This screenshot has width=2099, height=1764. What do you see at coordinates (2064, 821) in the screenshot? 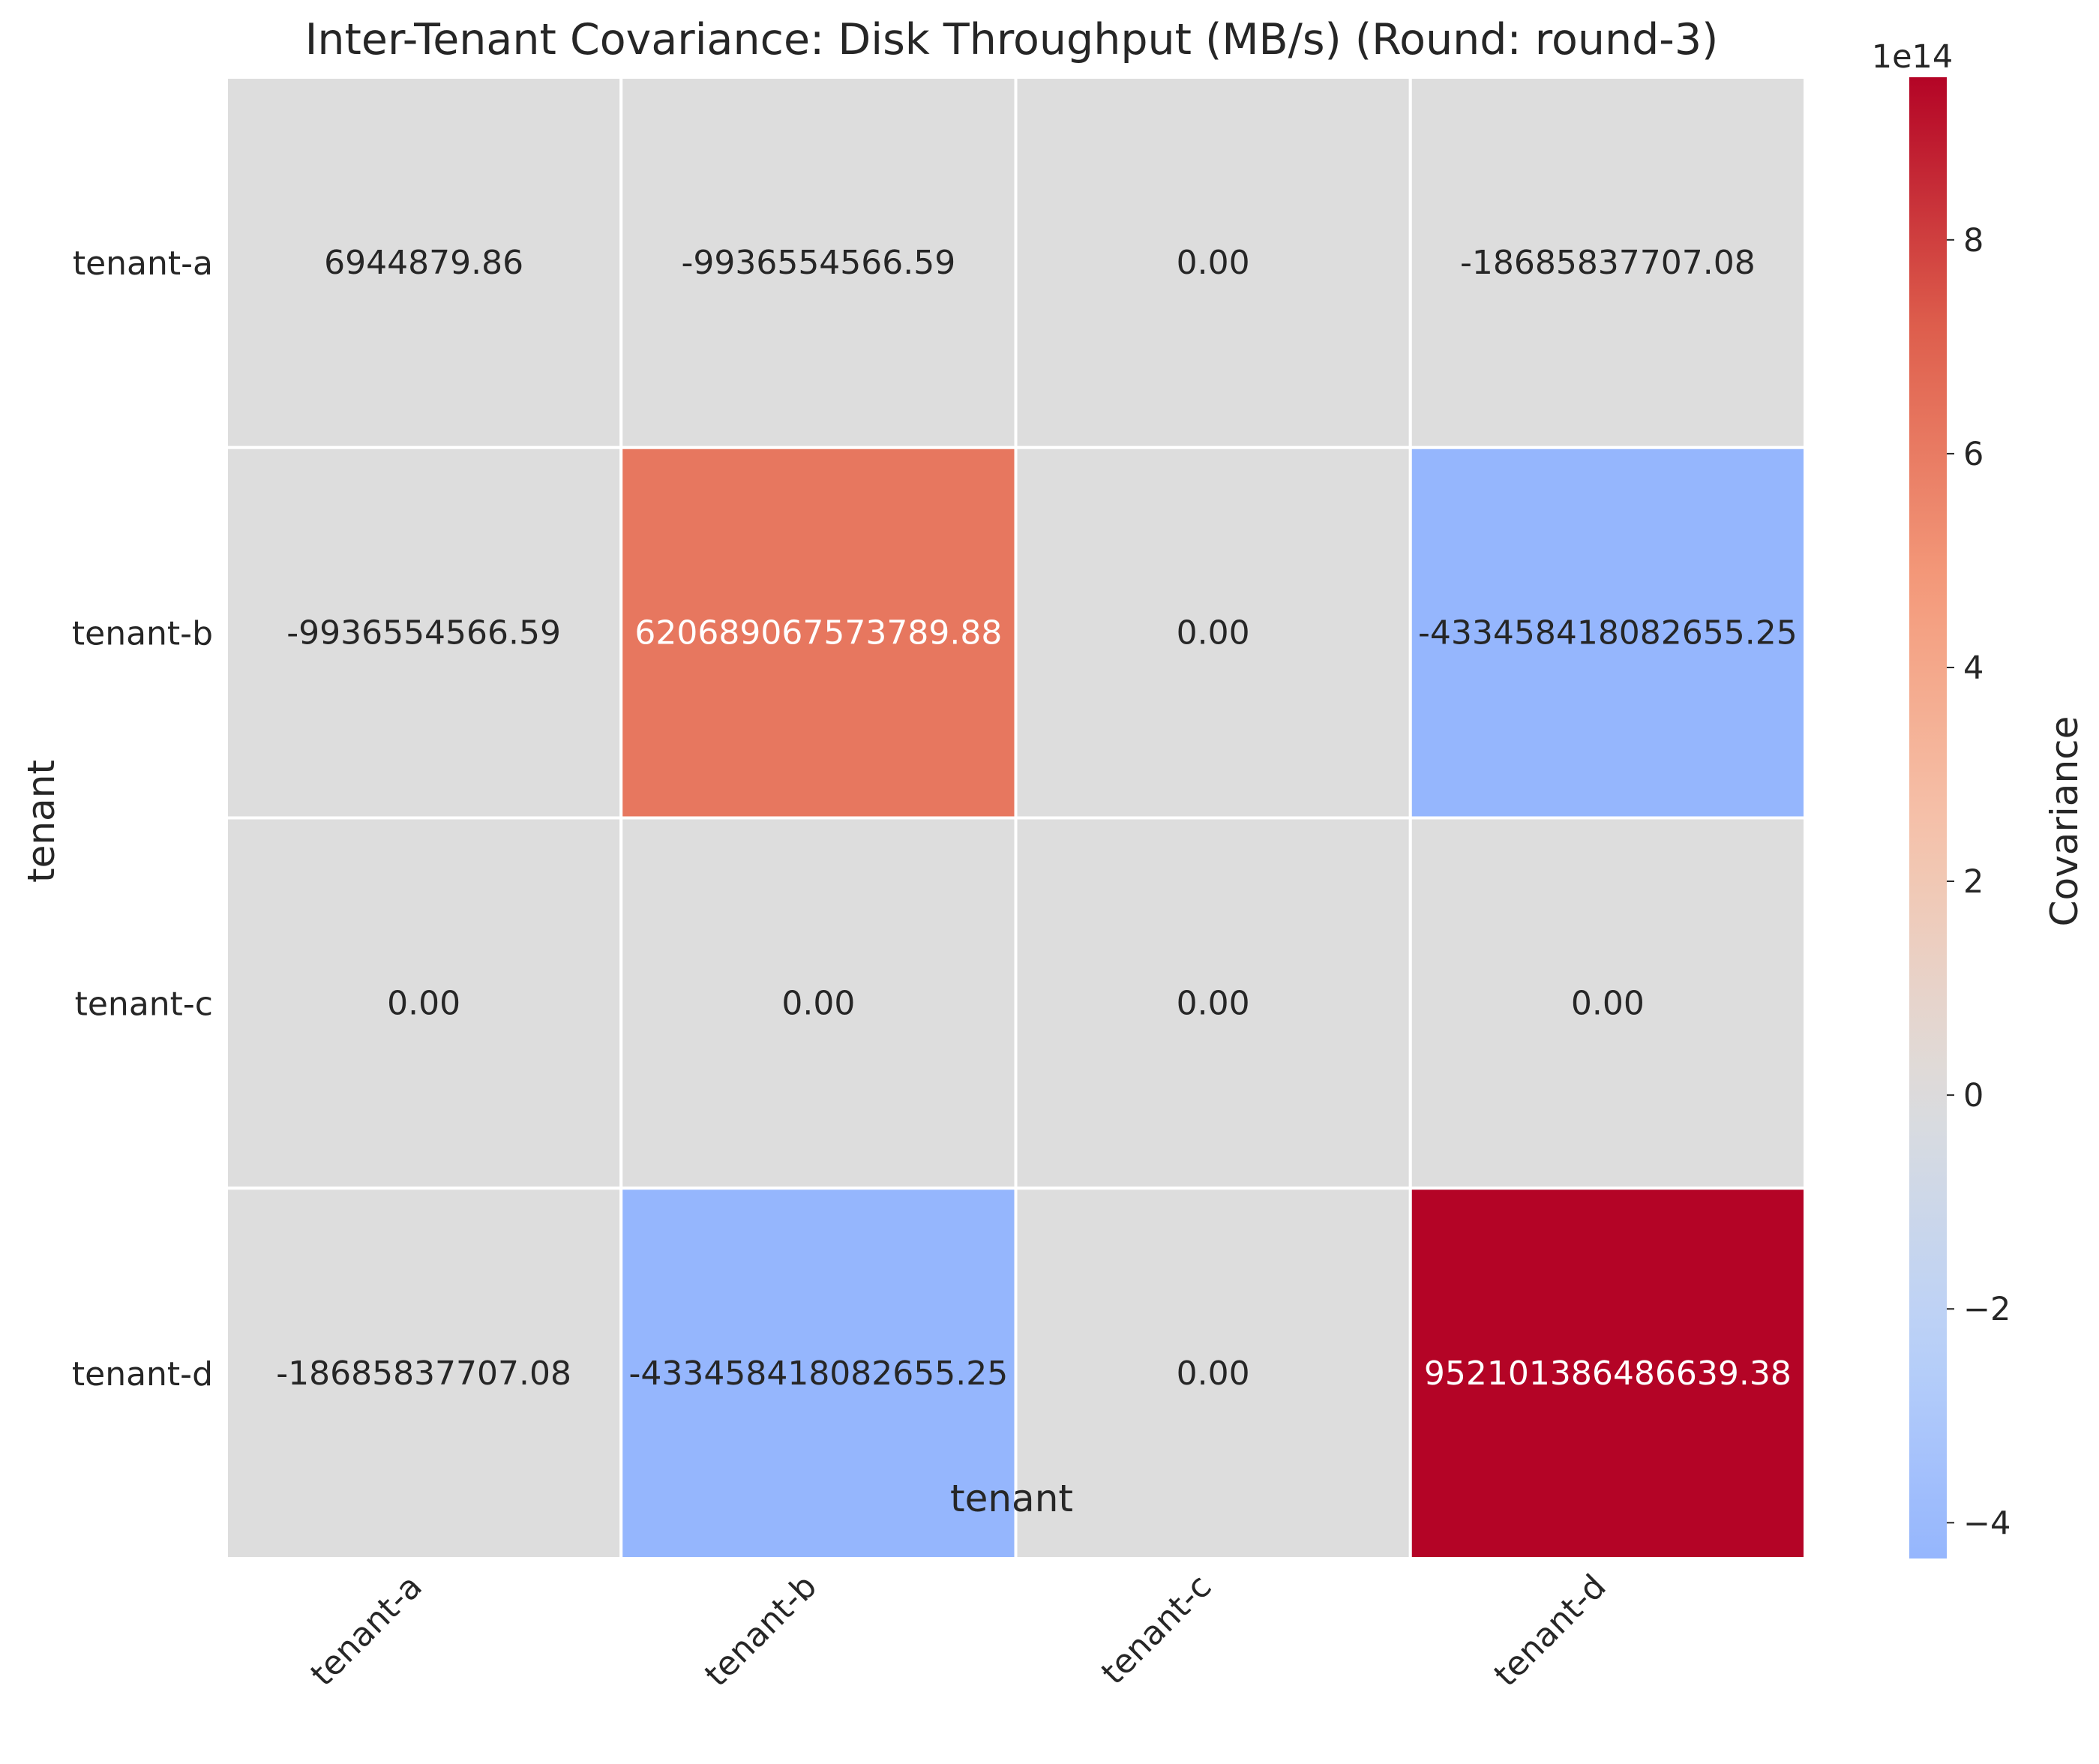
I see `colorbar-label: Covariance` at bounding box center [2064, 821].